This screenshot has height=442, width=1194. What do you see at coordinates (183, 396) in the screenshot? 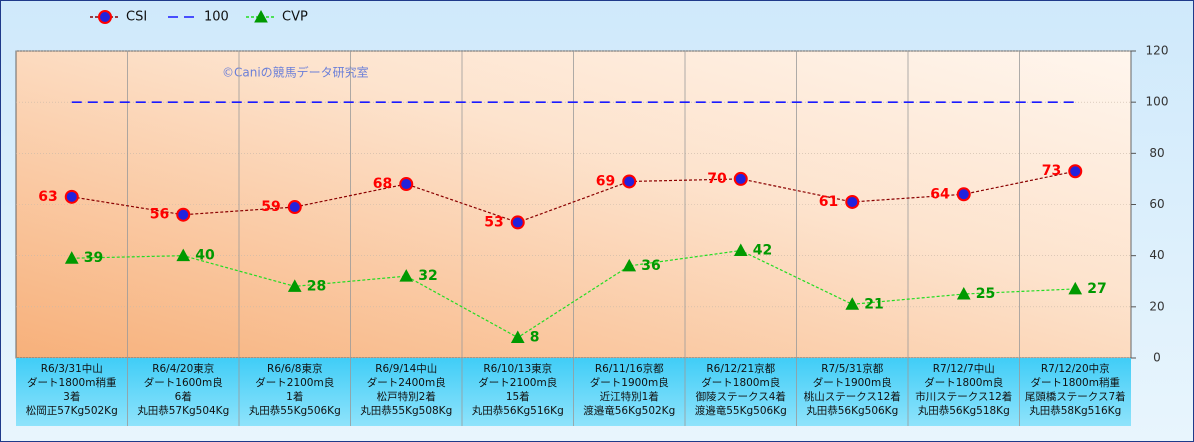
I see `x-tick-label: 6着` at bounding box center [183, 396].